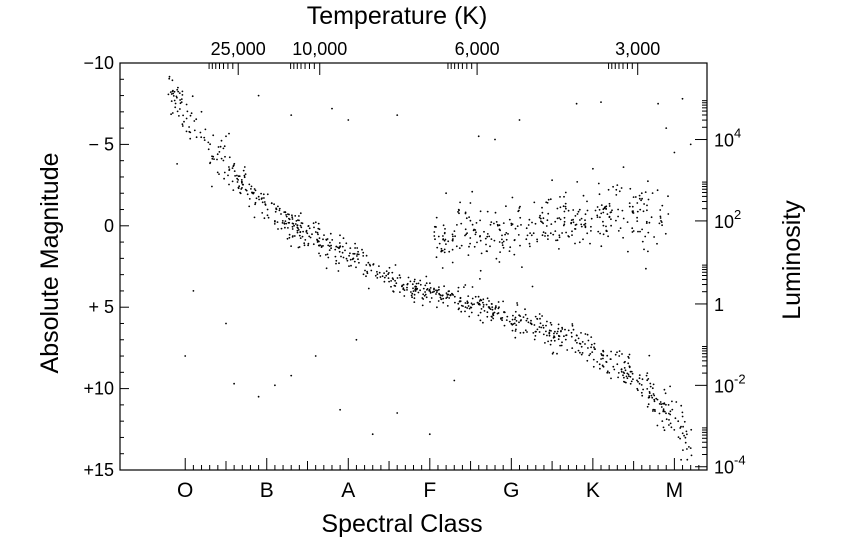 Image resolution: width=844 pixels, height=558 pixels. I want to click on x-axis-title: Spectral Class, so click(401, 524).